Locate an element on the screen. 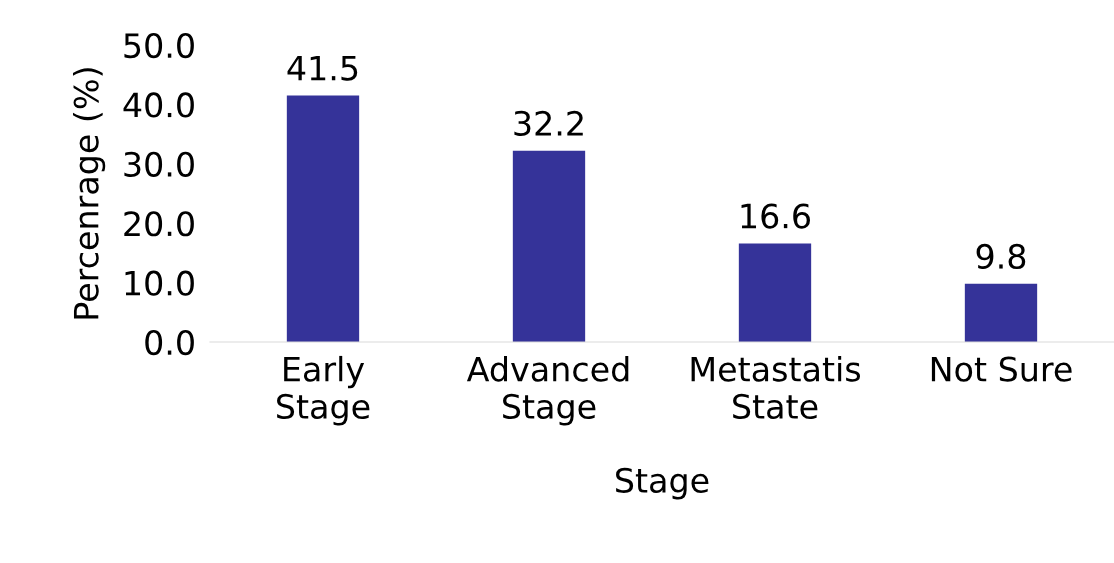  x-tick-label: Not Sure is located at coordinates (1001, 369).